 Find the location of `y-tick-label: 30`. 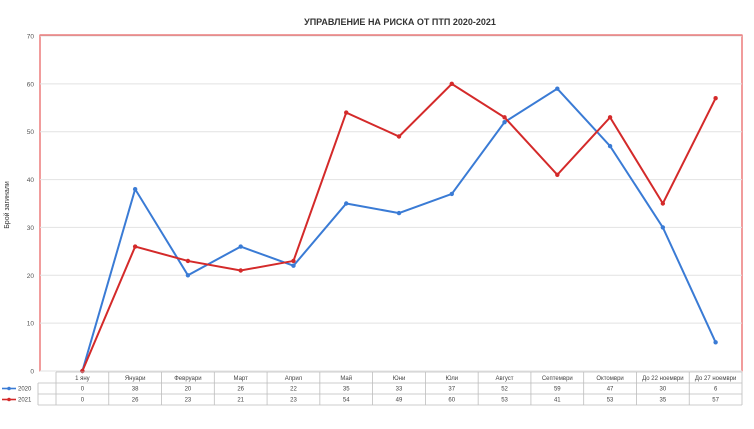

y-tick-label: 30 is located at coordinates (31, 228).